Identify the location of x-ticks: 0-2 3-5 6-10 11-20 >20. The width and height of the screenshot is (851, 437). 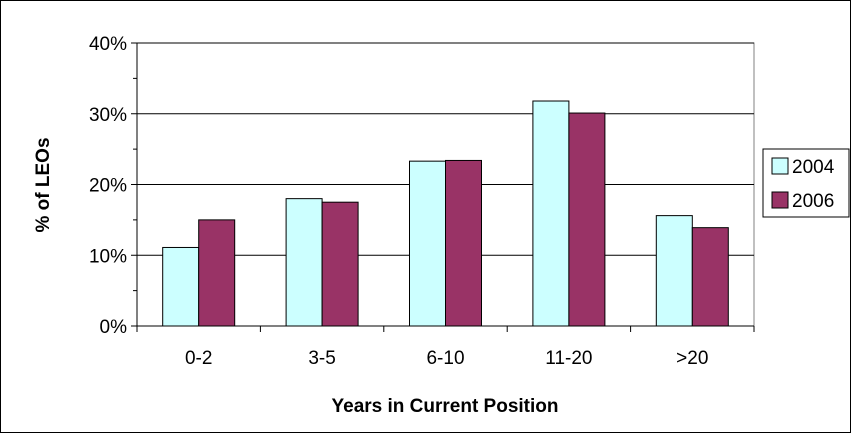
(445, 347).